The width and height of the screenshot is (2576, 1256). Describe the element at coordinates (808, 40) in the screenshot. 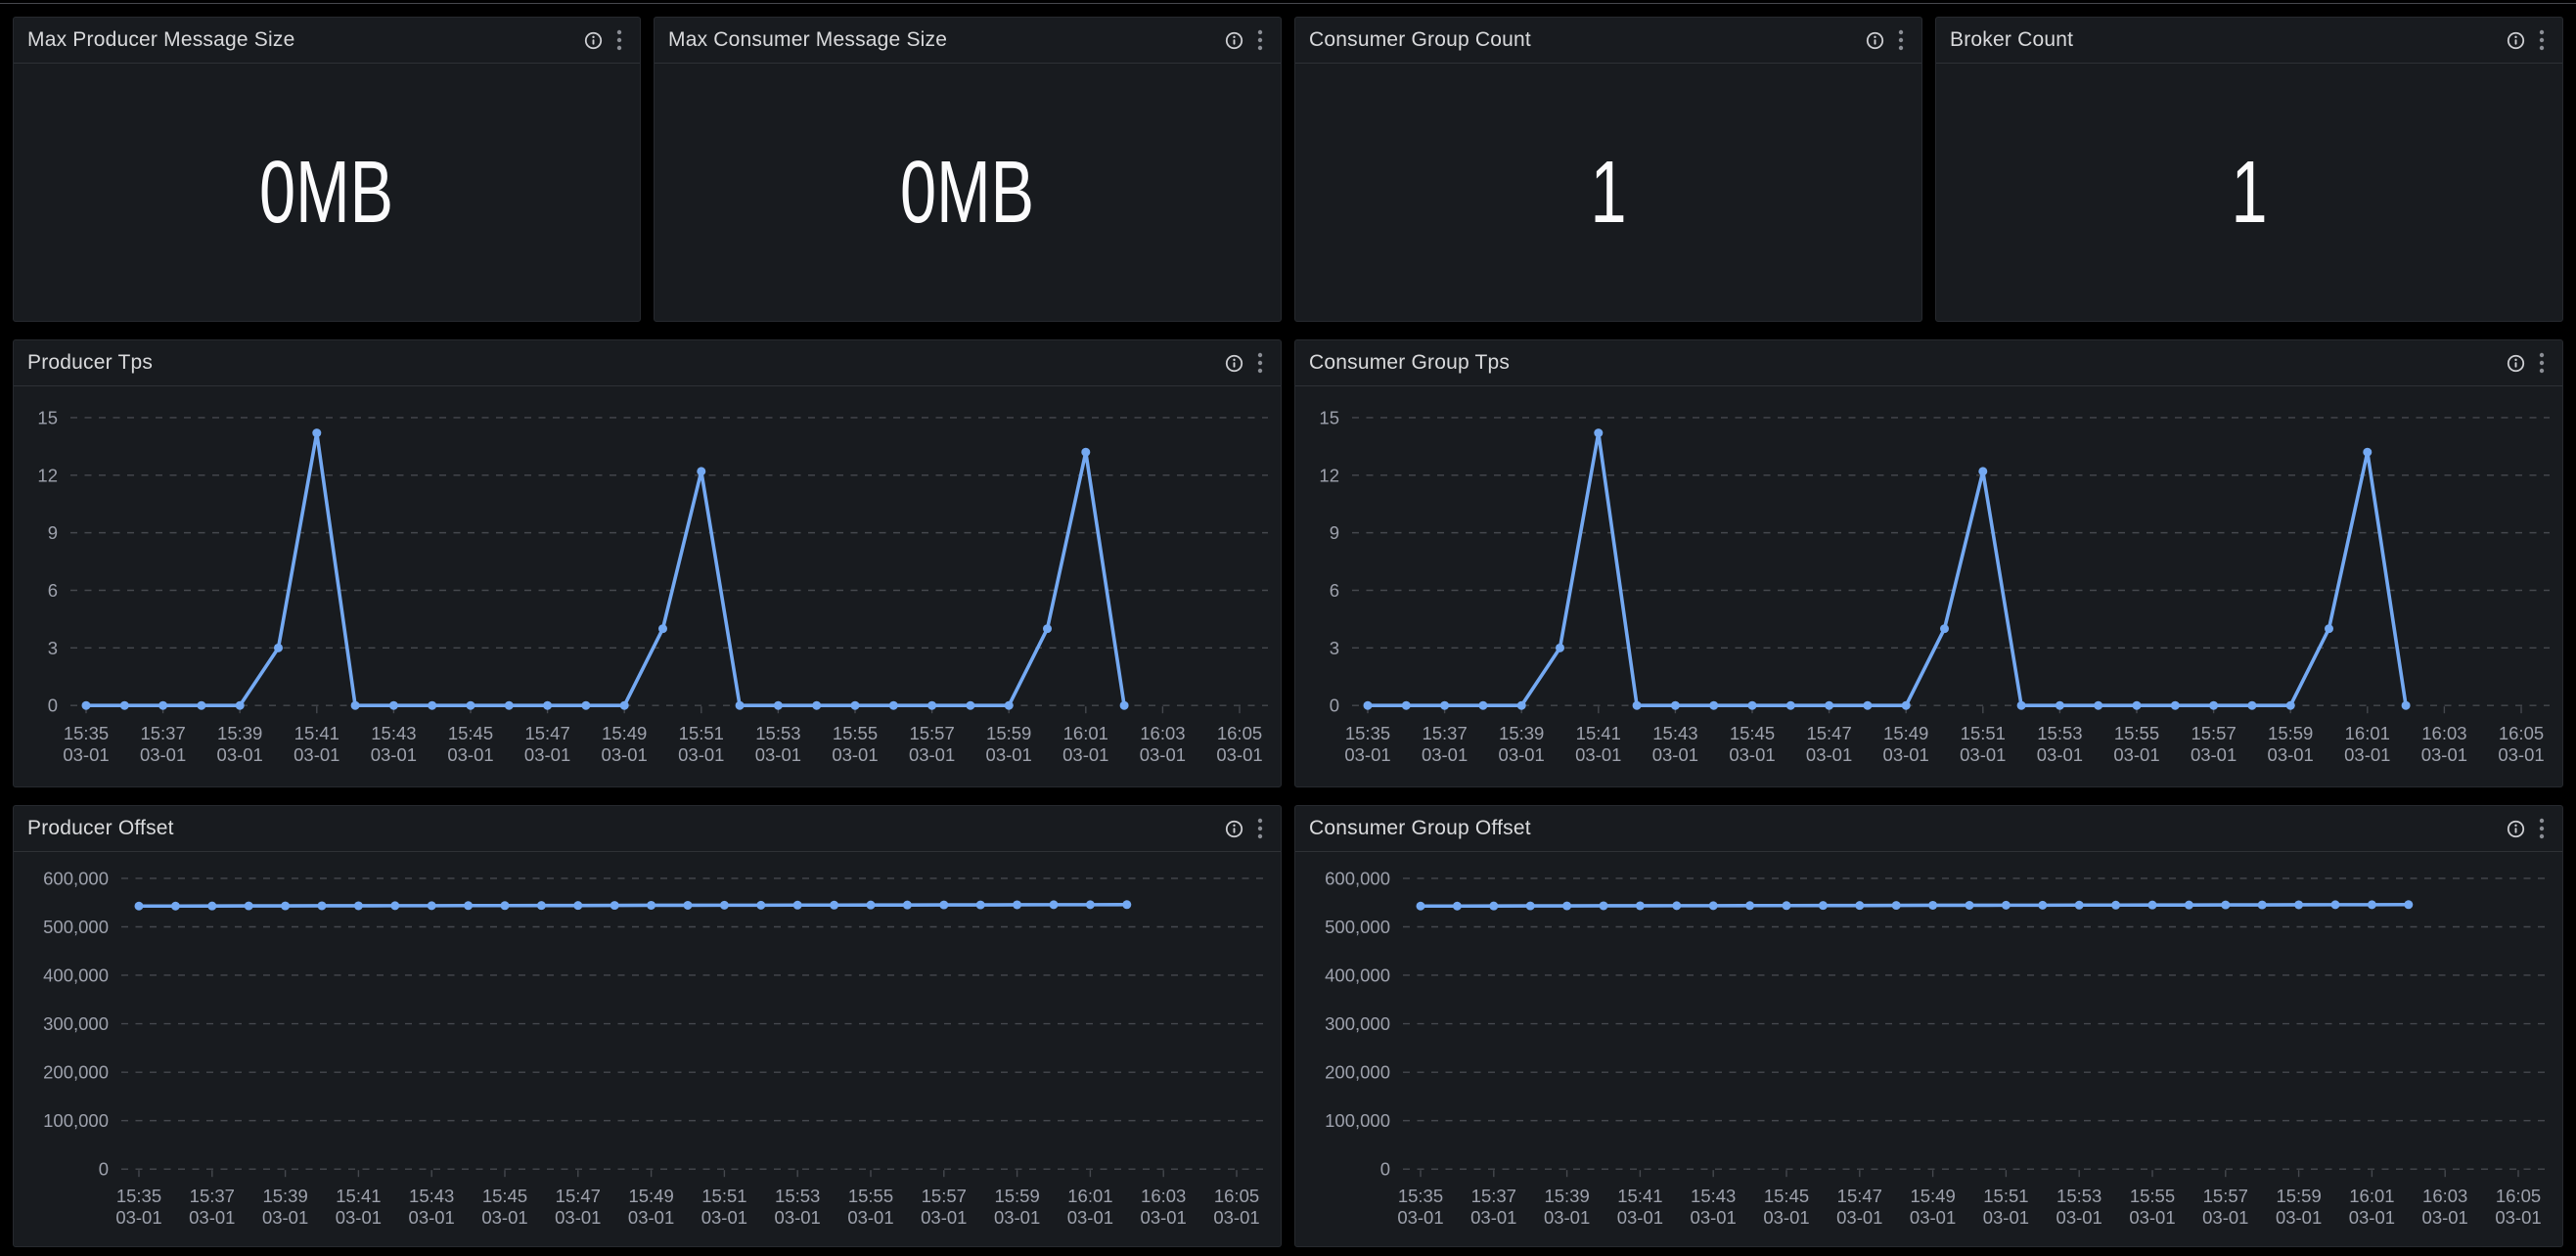

I see `panel-title: Max Consumer Message Size` at that location.